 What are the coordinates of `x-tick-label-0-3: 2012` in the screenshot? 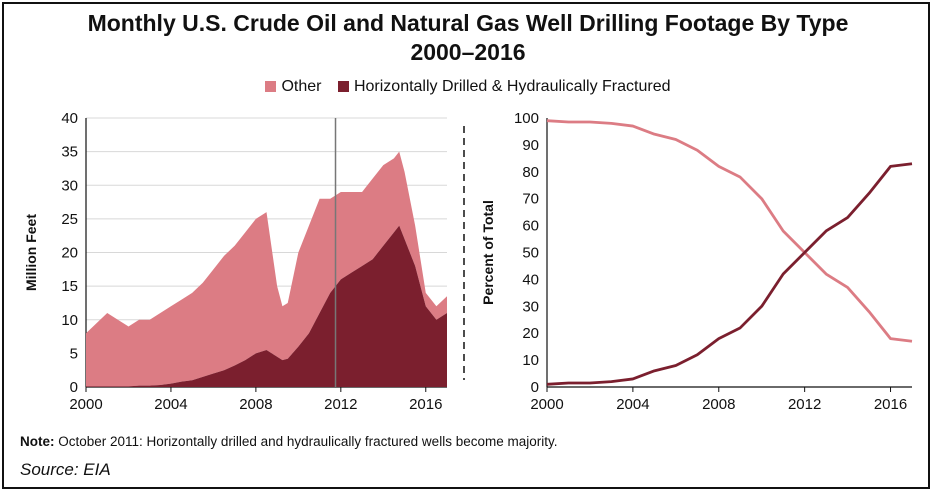 It's located at (340, 404).